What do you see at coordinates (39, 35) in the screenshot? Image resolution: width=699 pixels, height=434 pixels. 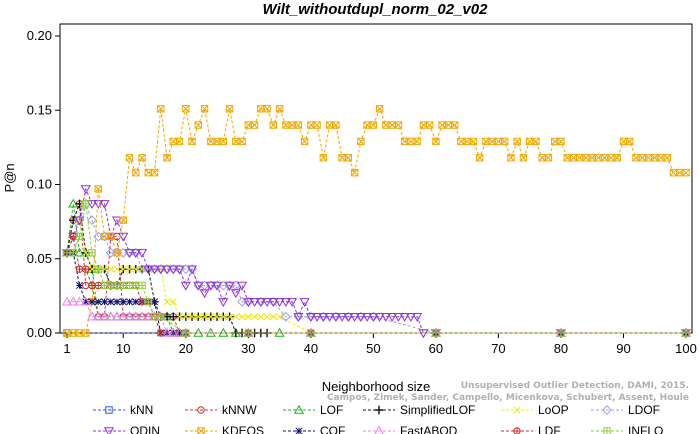 I see `y-tick-label: 0.20` at bounding box center [39, 35].